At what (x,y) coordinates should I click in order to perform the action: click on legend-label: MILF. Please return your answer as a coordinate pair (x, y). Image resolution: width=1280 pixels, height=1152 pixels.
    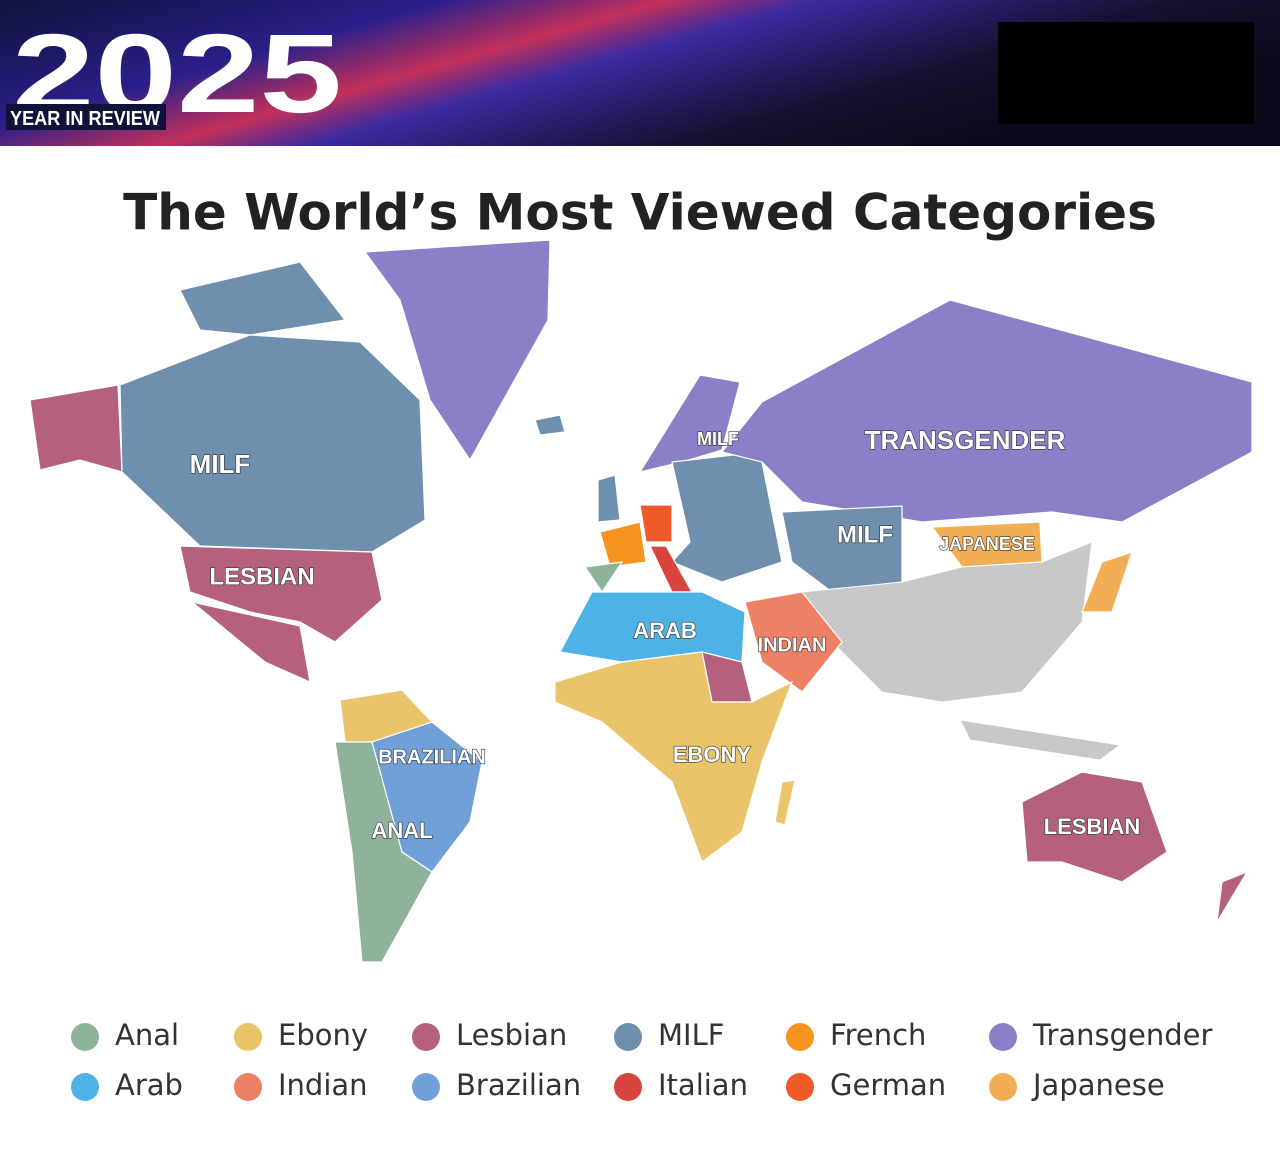
    Looking at the image, I should click on (691, 1035).